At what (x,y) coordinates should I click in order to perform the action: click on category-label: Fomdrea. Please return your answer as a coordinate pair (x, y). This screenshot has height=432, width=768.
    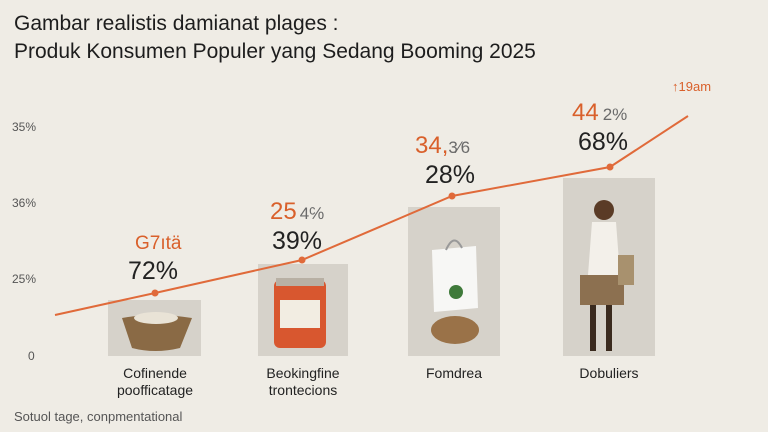
    Looking at the image, I should click on (454, 373).